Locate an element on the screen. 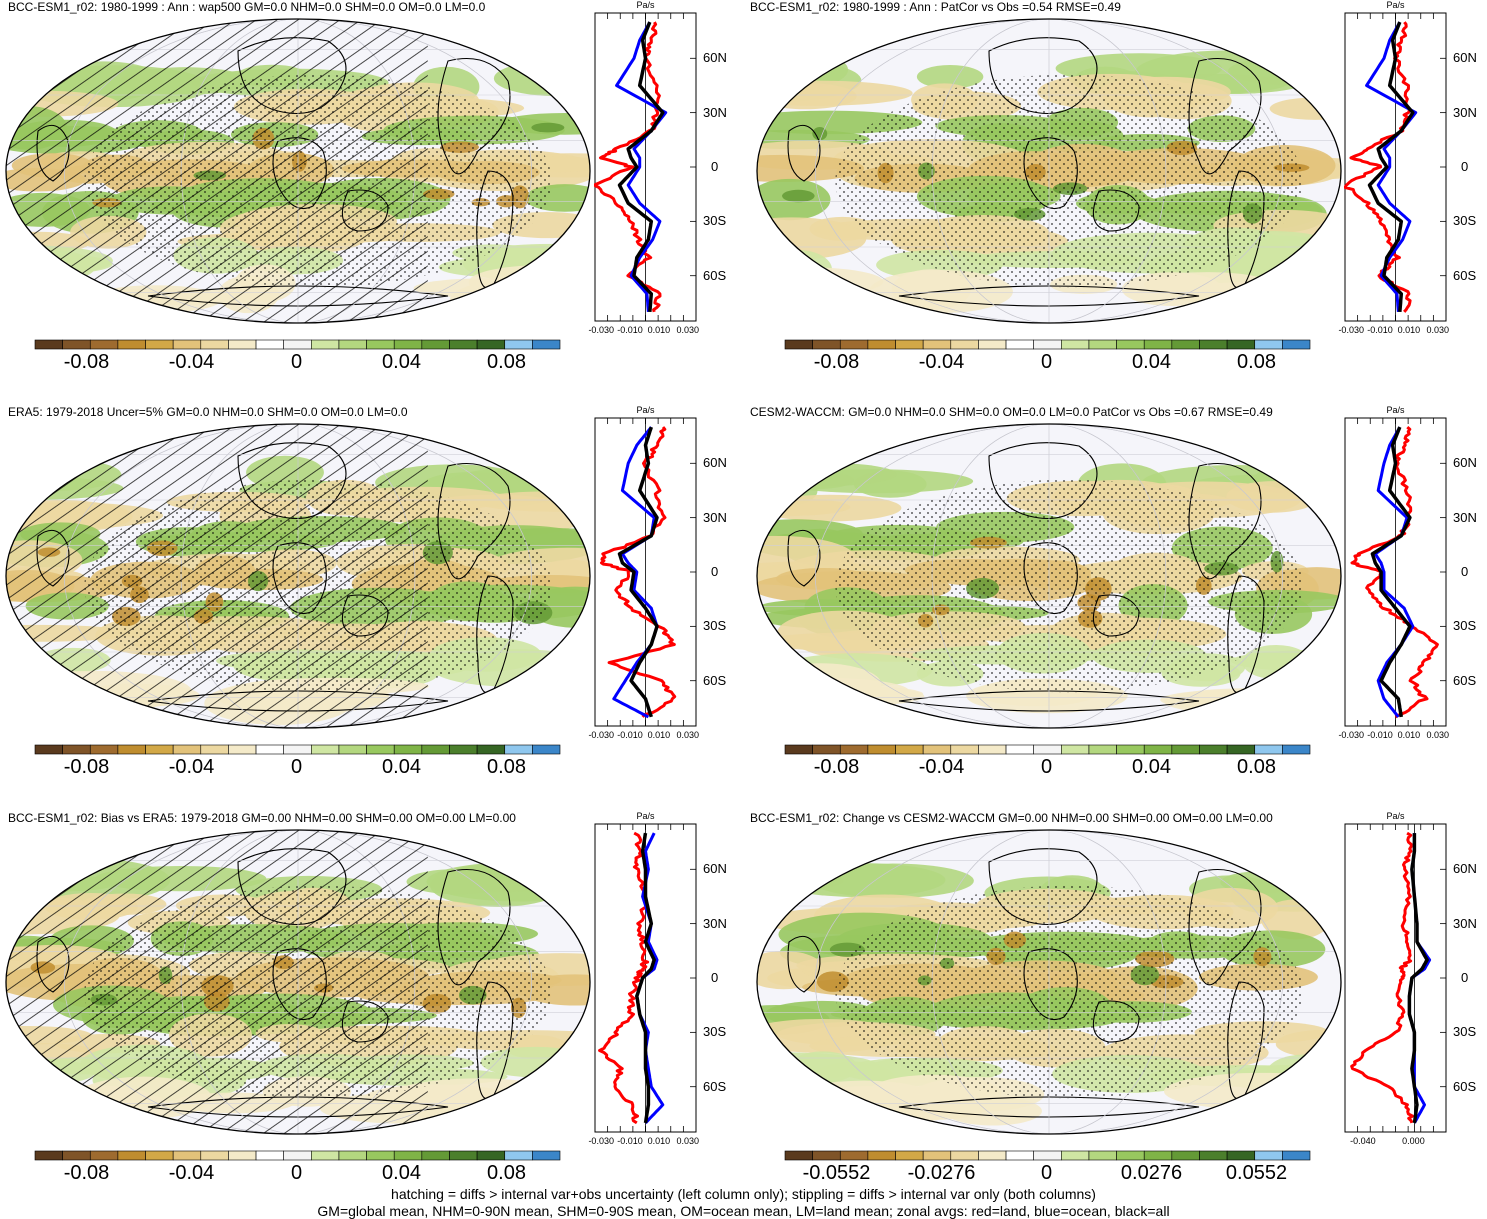 This screenshot has height=1219, width=1487. colorbar-tick-label: 0.0276 is located at coordinates (1151, 1173).